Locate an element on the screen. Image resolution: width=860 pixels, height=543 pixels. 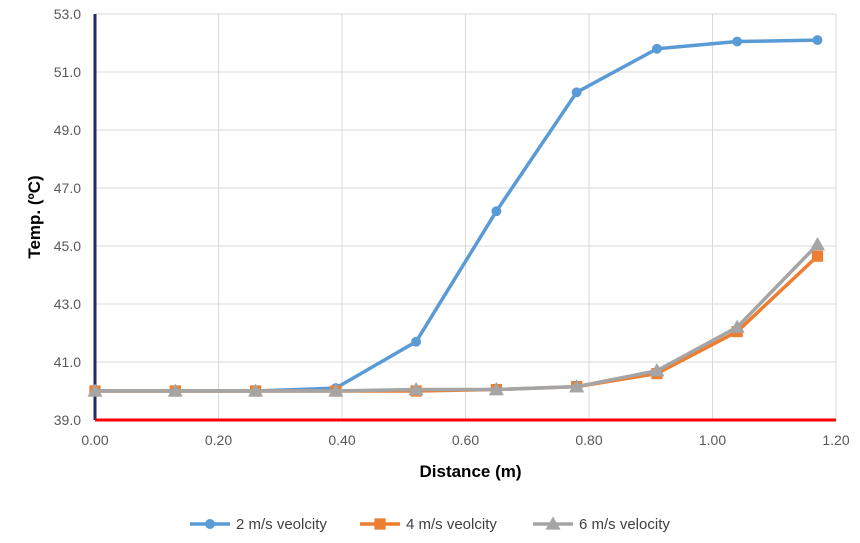
x-tick-label: 1.00 is located at coordinates (712, 440).